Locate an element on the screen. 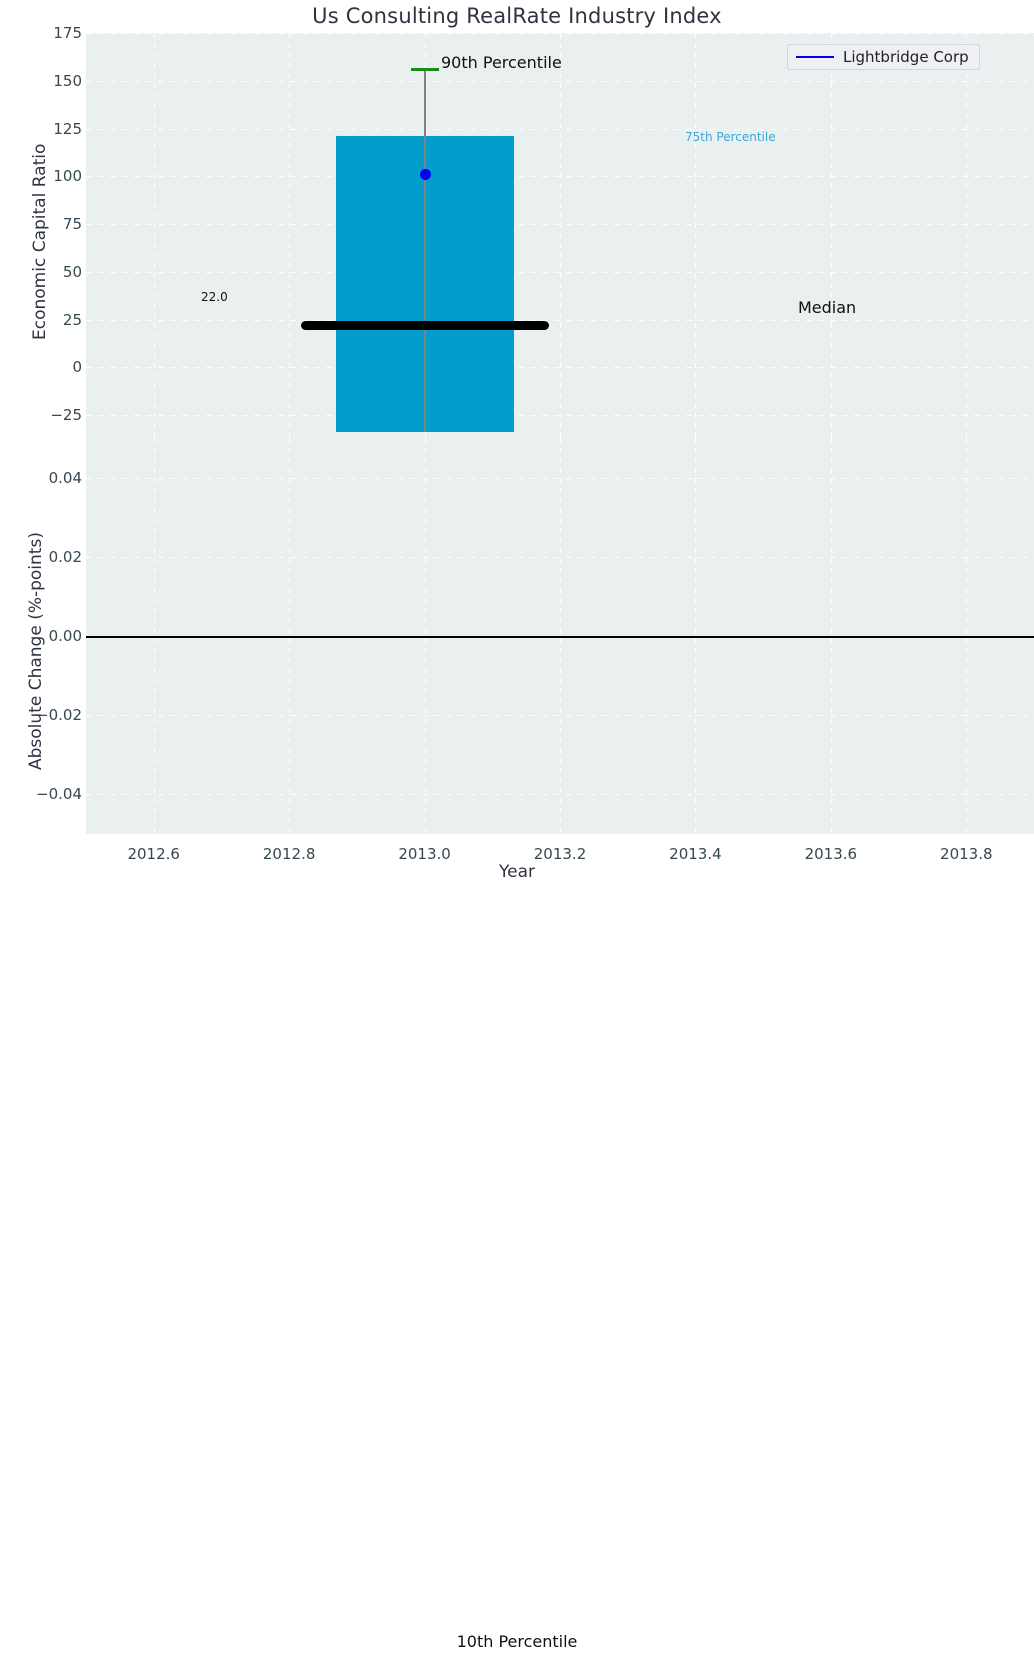  chart-title: Us Consulting RealRate Industry Index is located at coordinates (517, 16).